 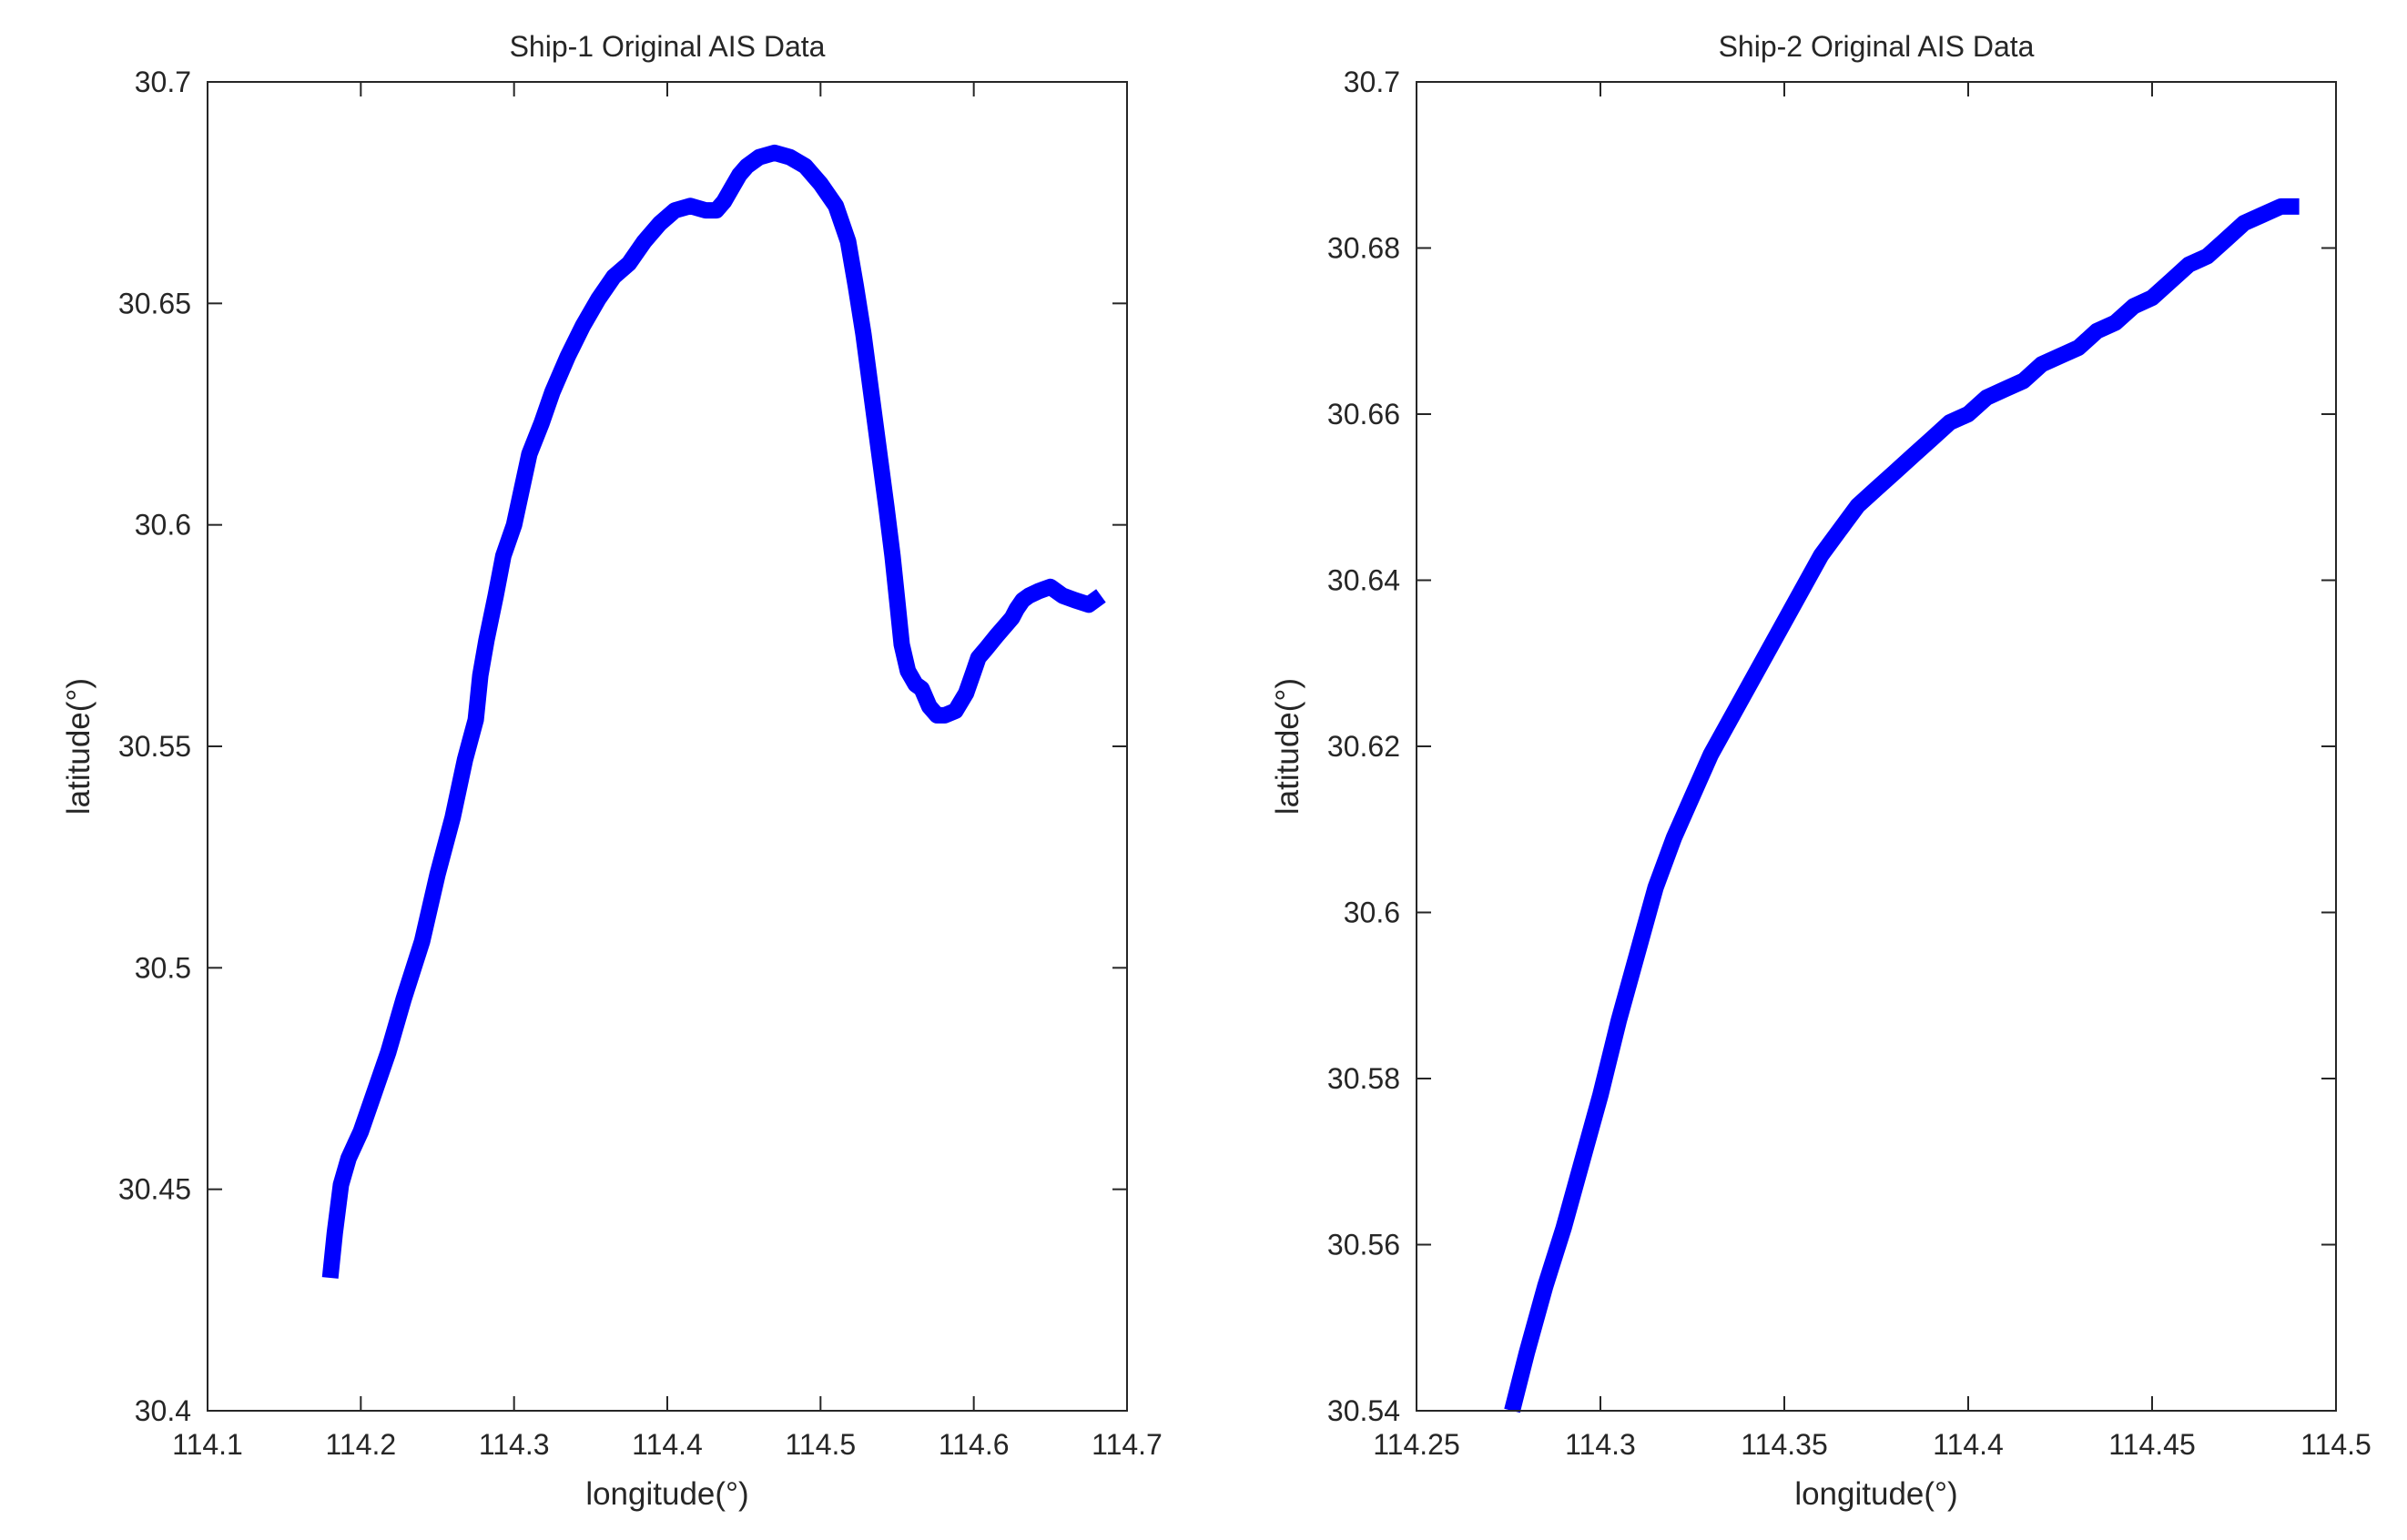 I want to click on y-tick-label: 30.58, so click(x=1363, y=1078).